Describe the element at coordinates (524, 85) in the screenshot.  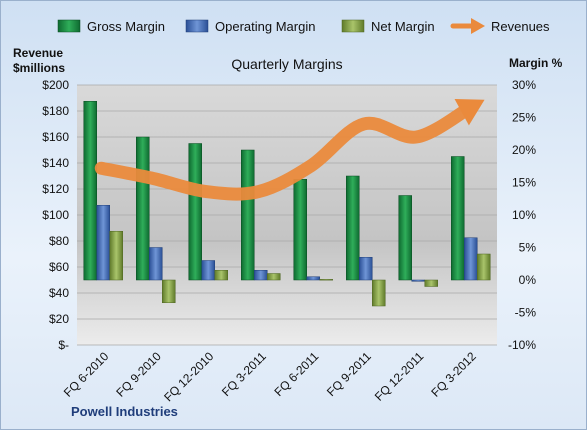
I see `right-tick-label: 30%` at that location.